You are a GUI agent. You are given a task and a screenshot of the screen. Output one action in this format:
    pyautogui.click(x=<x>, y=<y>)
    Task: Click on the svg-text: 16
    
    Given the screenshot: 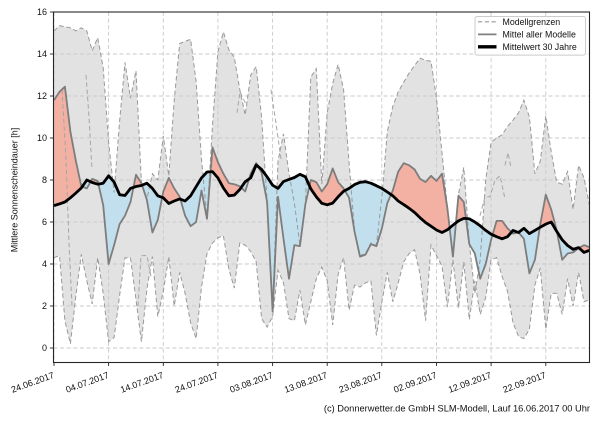 What is the action you would take?
    pyautogui.click(x=42, y=12)
    